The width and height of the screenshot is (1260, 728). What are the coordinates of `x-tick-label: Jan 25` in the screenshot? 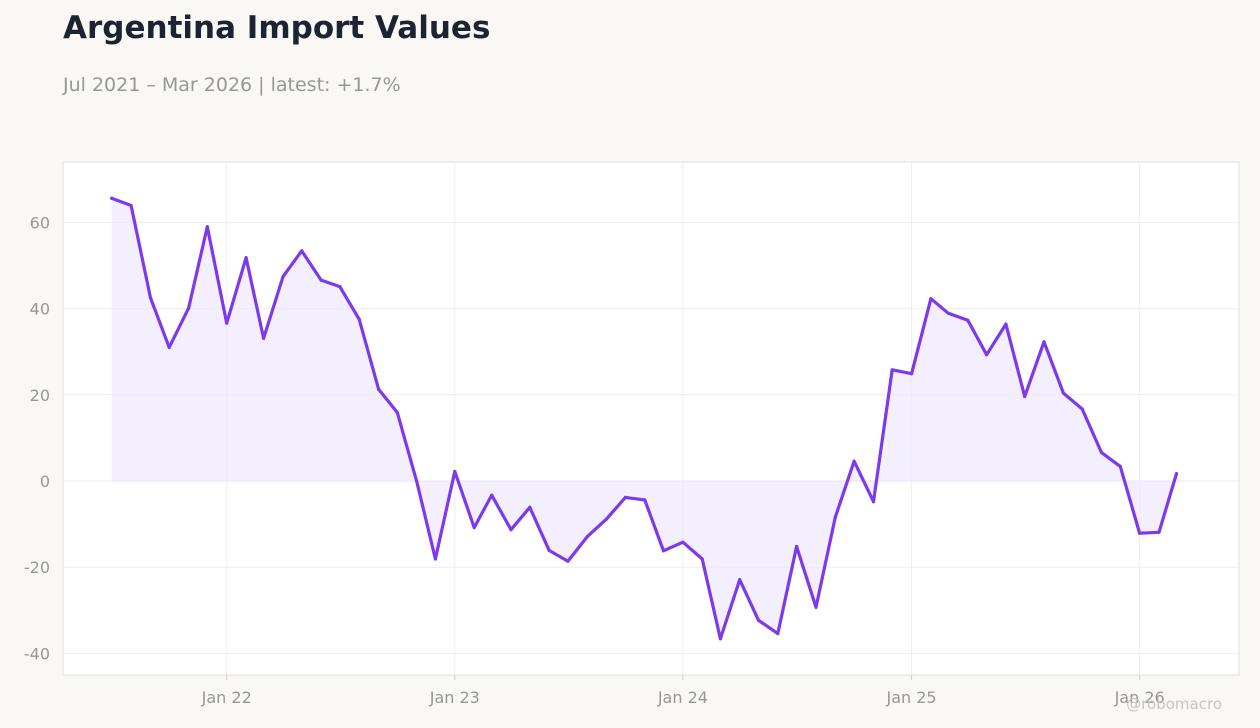 It's located at (911, 697).